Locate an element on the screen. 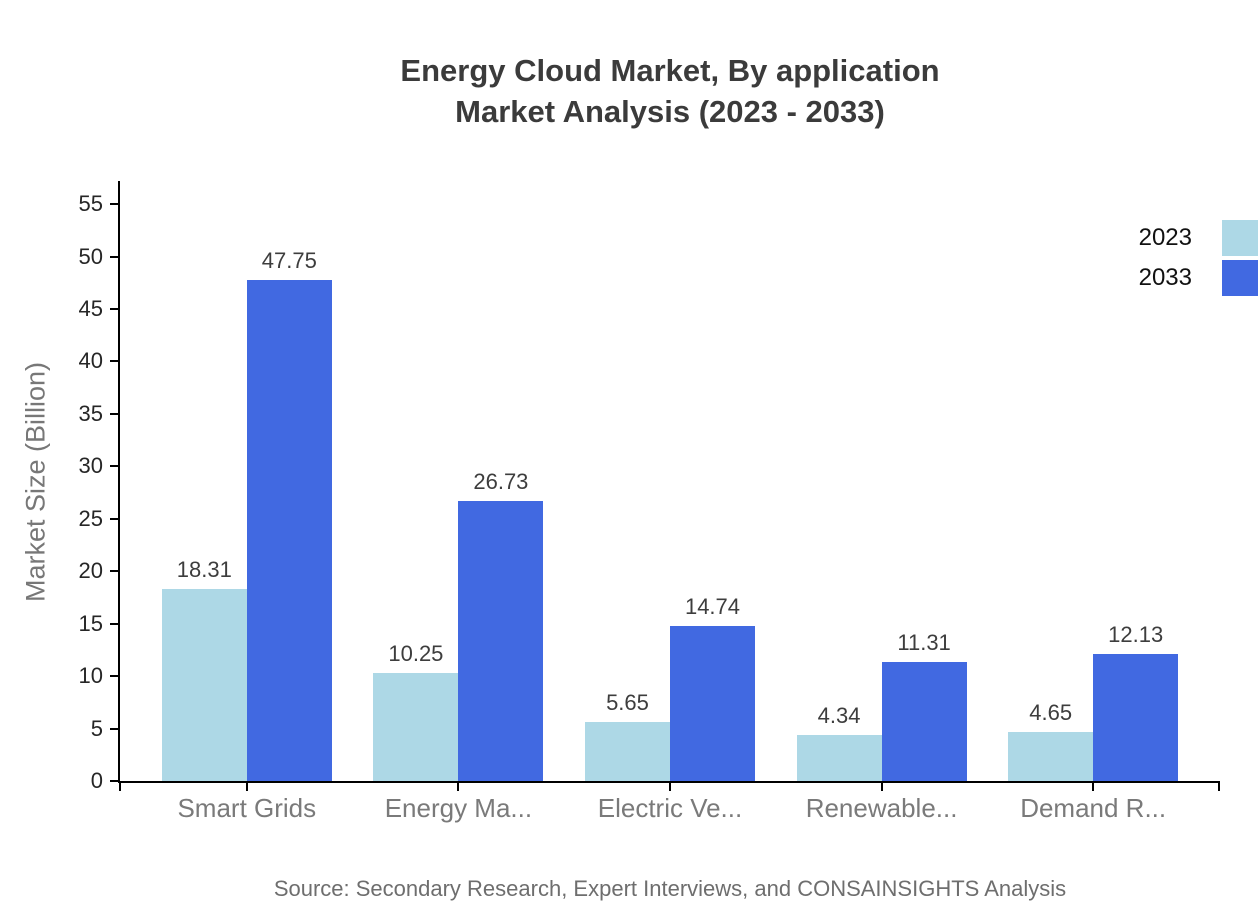 This screenshot has height=920, width=1260. bar-value-label: 4.34 is located at coordinates (839, 716).